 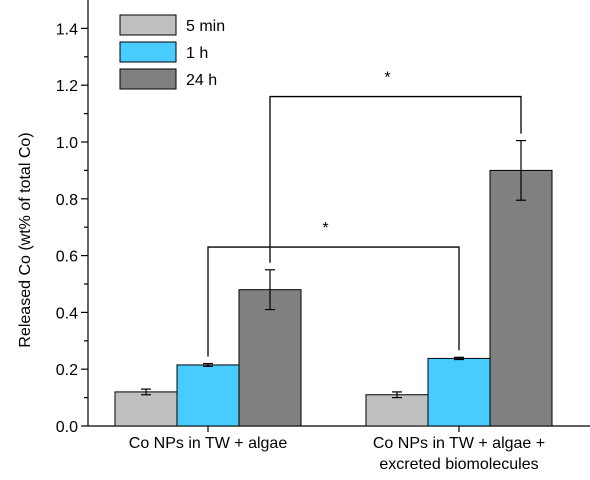 I want to click on y-tick-label: 0.2, so click(x=67, y=370).